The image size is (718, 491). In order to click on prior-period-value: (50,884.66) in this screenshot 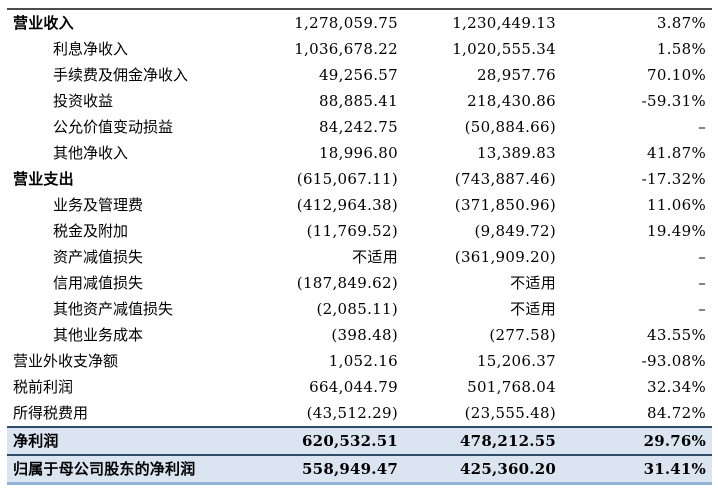, I will do `click(510, 127)`.